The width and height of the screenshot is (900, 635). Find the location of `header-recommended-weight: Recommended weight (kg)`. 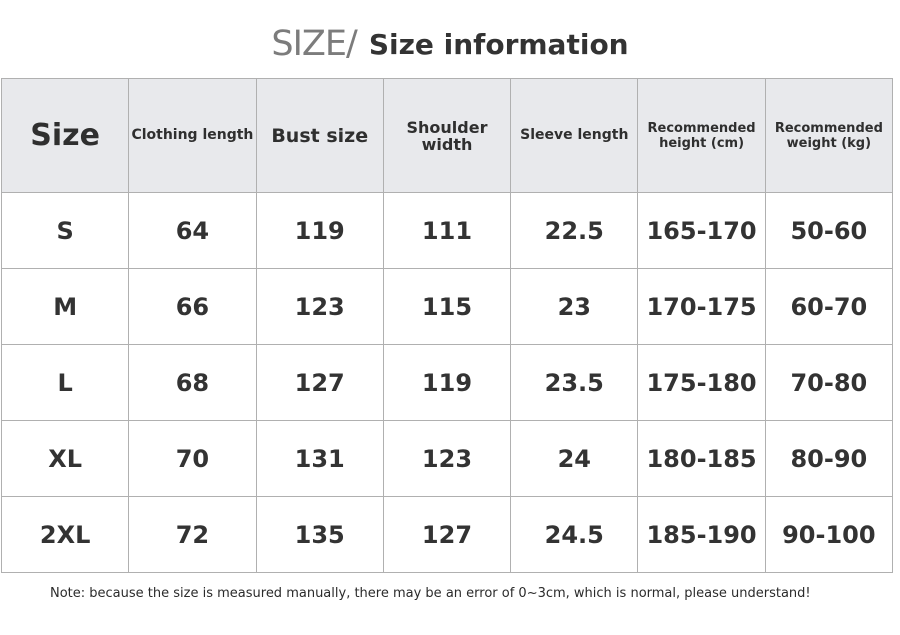

header-recommended-weight: Recommended weight (kg) is located at coordinates (829, 135).